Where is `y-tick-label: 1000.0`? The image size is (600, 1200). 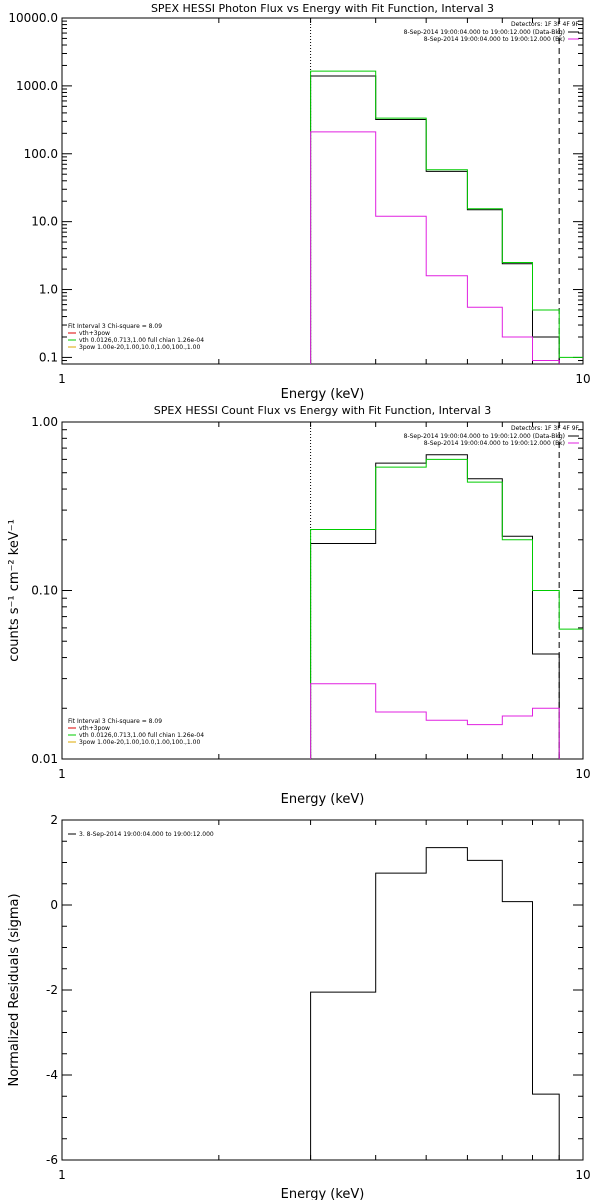
y-tick-label: 1000.0 is located at coordinates (37, 86).